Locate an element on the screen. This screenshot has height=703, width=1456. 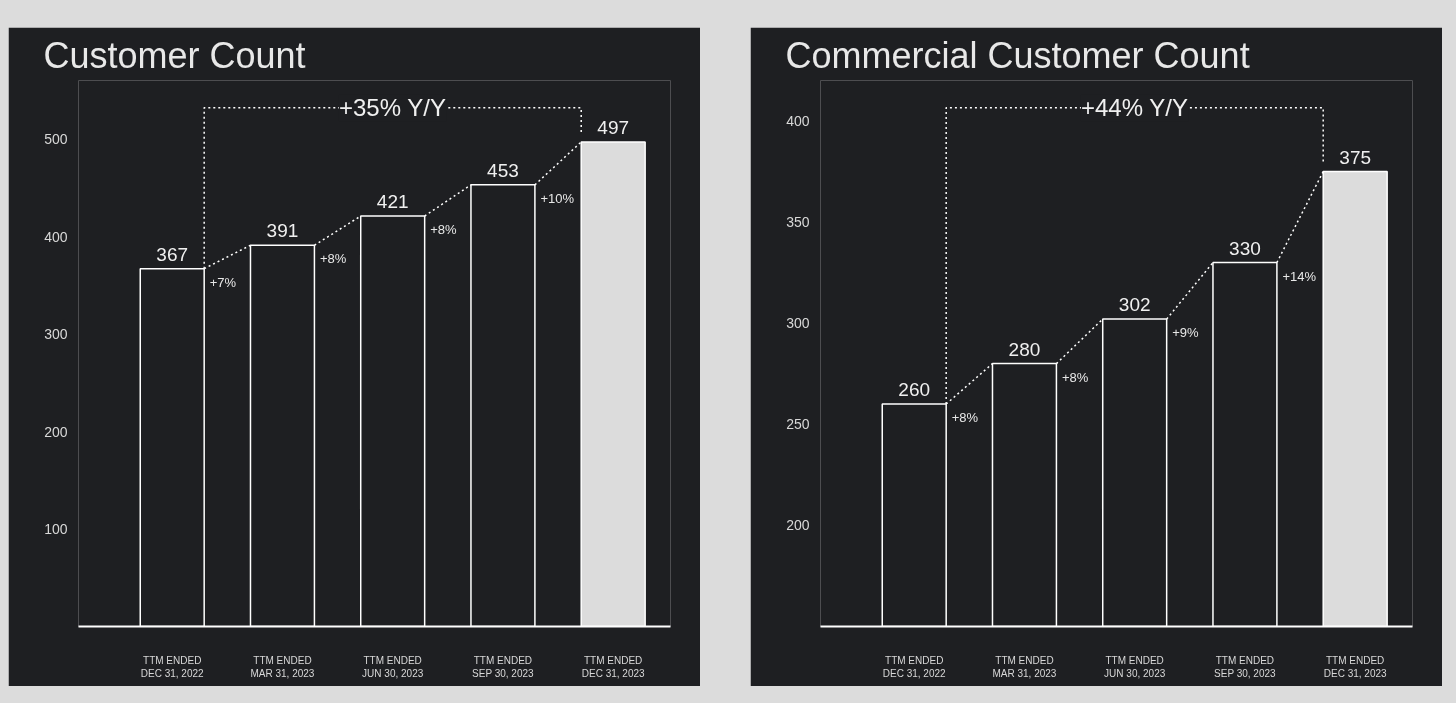
data-label: 497 is located at coordinates (613, 127).